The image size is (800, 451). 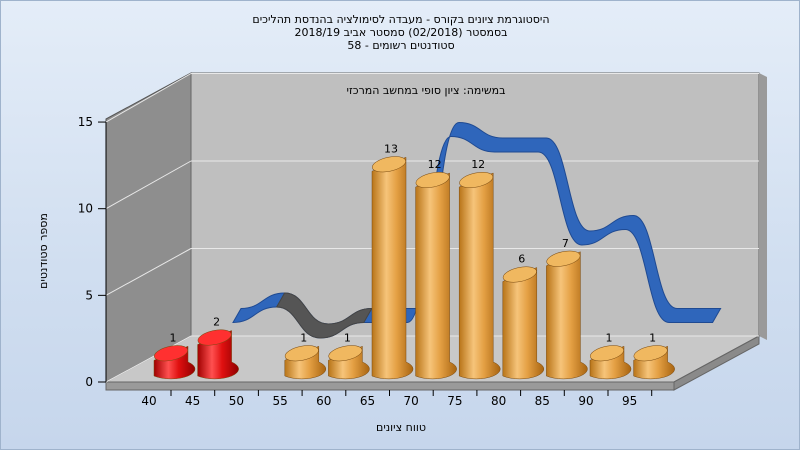 I want to click on y-tick-label: 0, so click(x=89, y=382).